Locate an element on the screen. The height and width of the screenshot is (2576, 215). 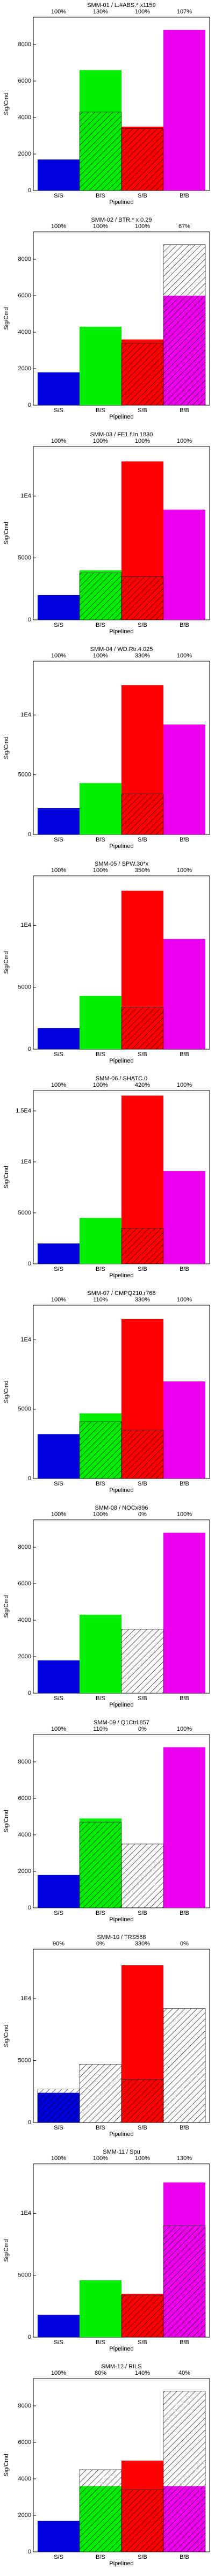
annotation: 130% is located at coordinates (184, 2158).